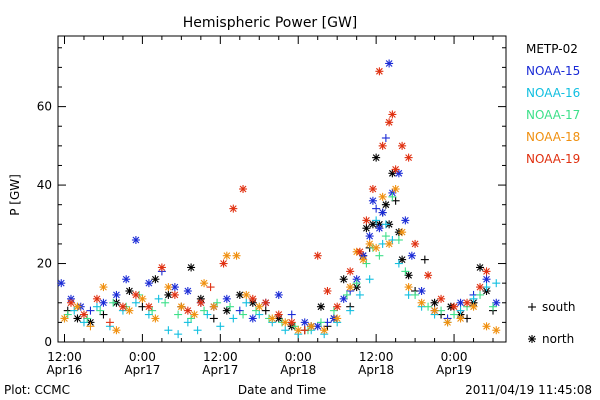 The width and height of the screenshot is (600, 400). I want to click on x-tick-label-date: Apr19, so click(454, 370).